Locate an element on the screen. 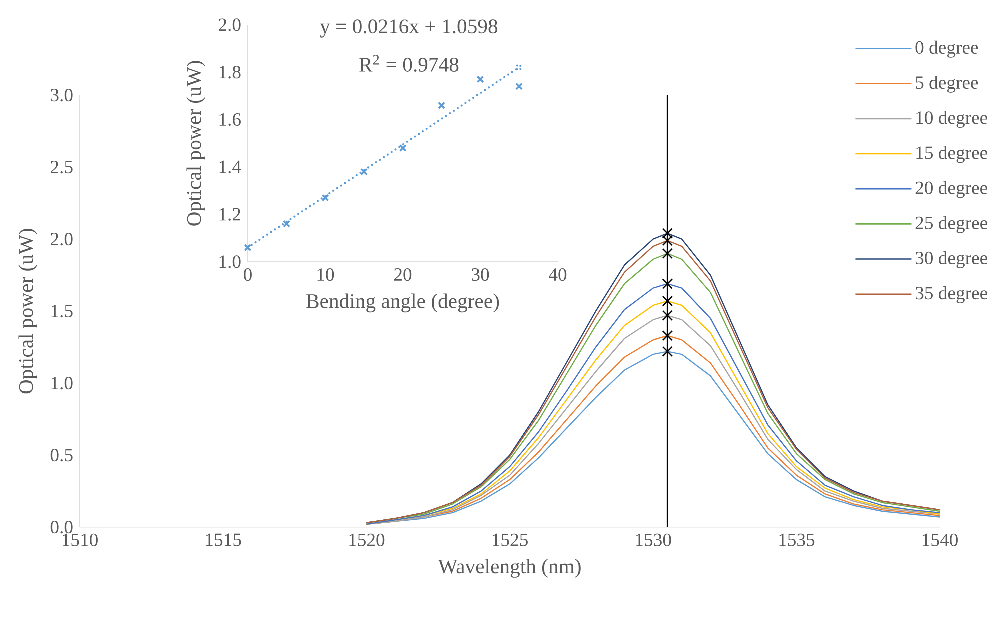  legend-label: 20 degree is located at coordinates (952, 189).